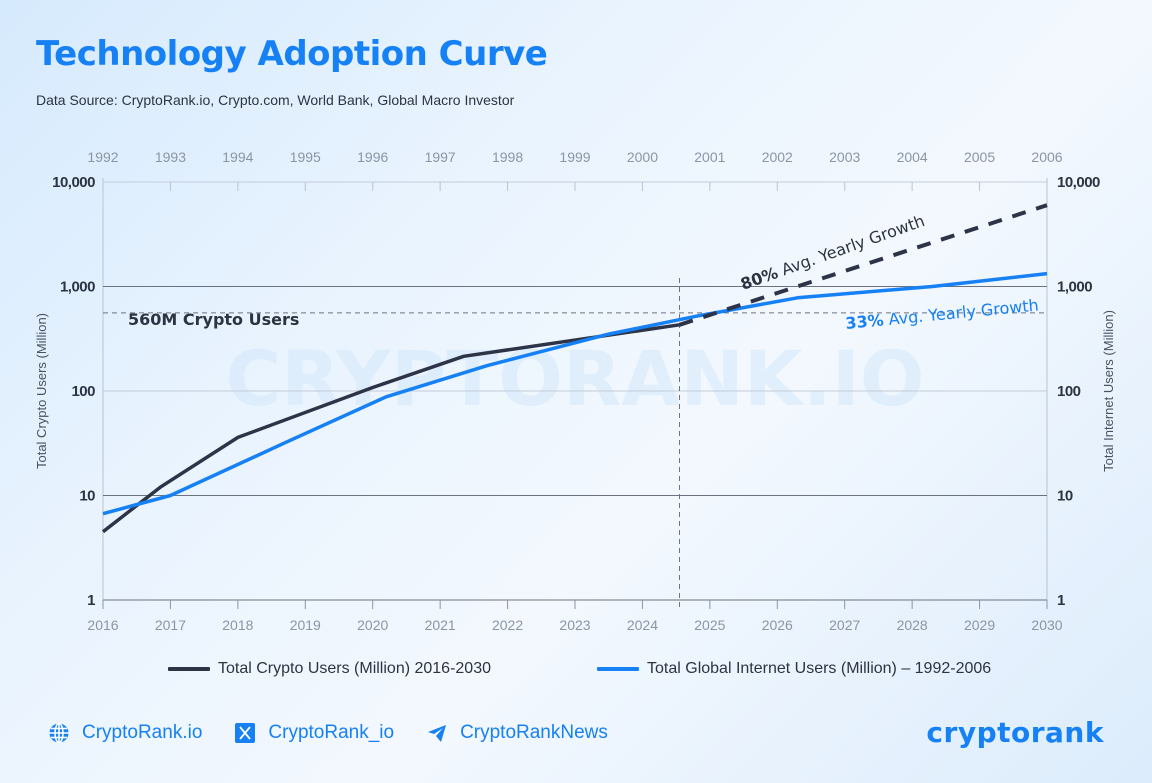  Describe the element at coordinates (77, 287) in the screenshot. I see `y-tick-left-label: 1,000` at that location.